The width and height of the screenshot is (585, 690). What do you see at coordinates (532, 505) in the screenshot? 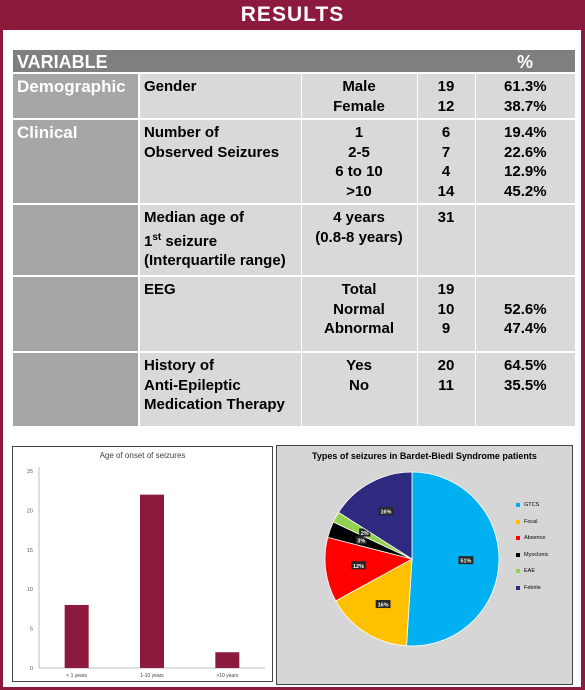
I see `legend-label: GTCS` at bounding box center [532, 505].